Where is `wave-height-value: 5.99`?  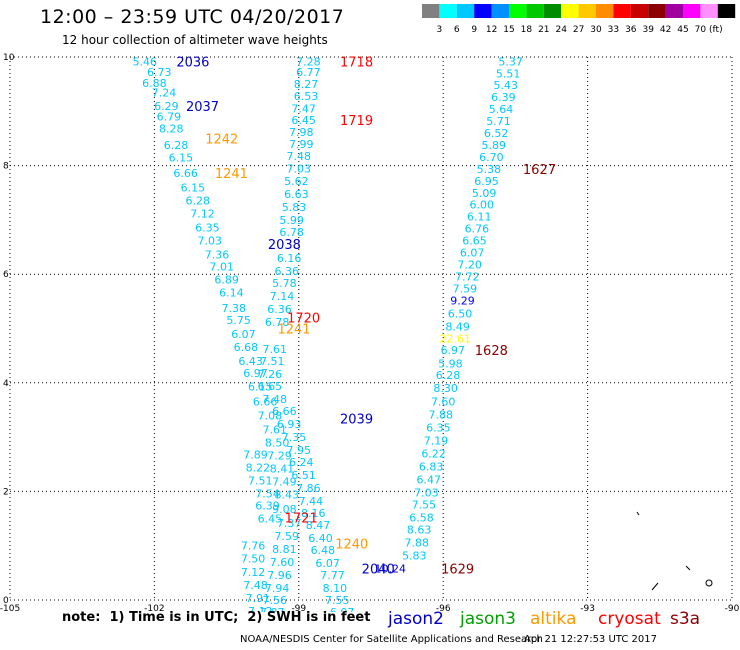 wave-height-value: 5.99 is located at coordinates (291, 220).